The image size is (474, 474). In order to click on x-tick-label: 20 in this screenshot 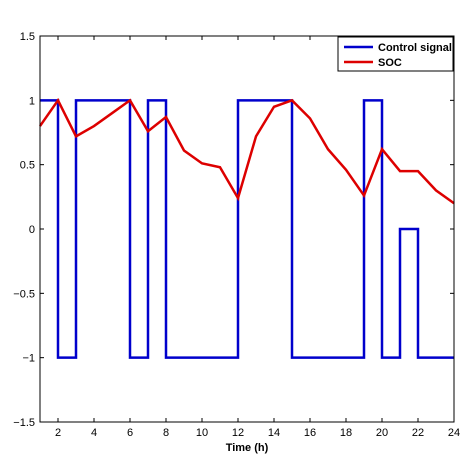, I will do `click(382, 433)`.